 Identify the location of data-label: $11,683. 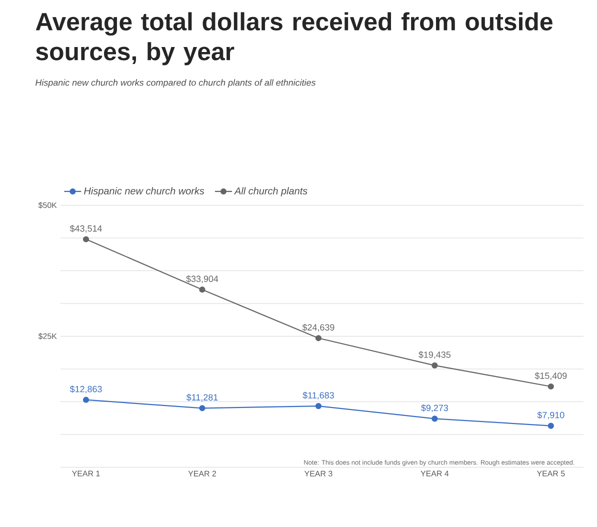
(318, 396).